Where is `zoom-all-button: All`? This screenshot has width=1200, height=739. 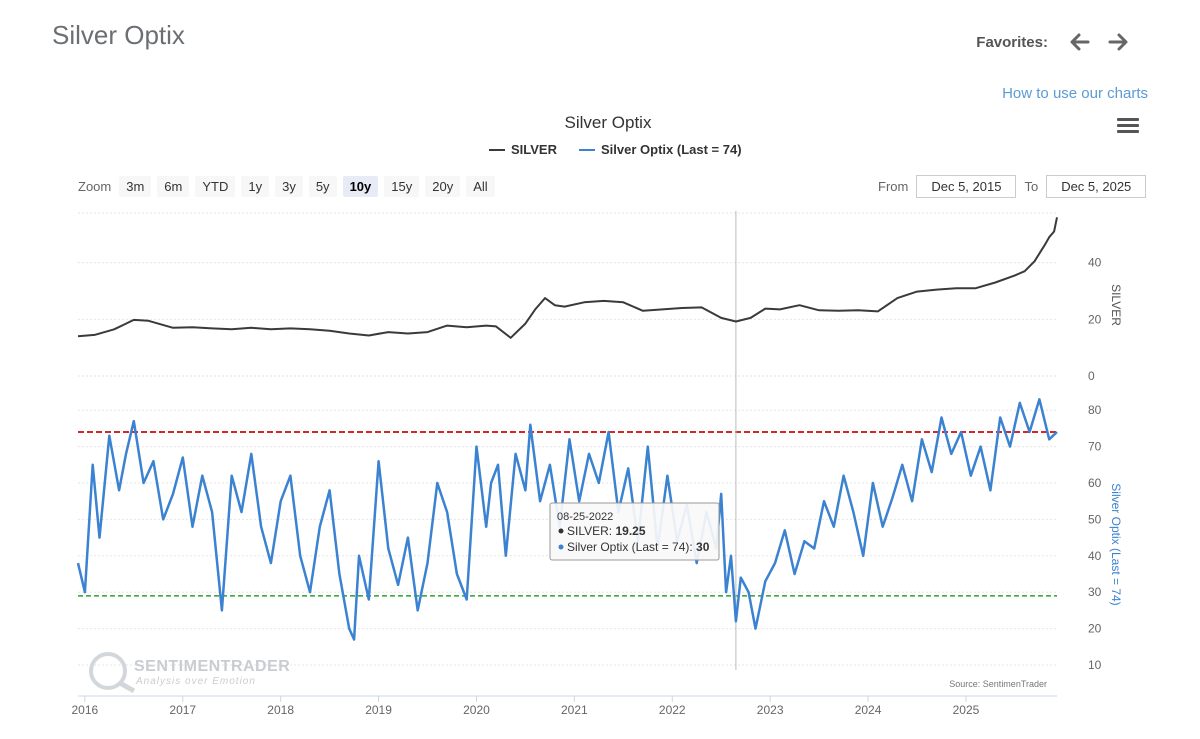
zoom-all-button: All is located at coordinates (480, 186).